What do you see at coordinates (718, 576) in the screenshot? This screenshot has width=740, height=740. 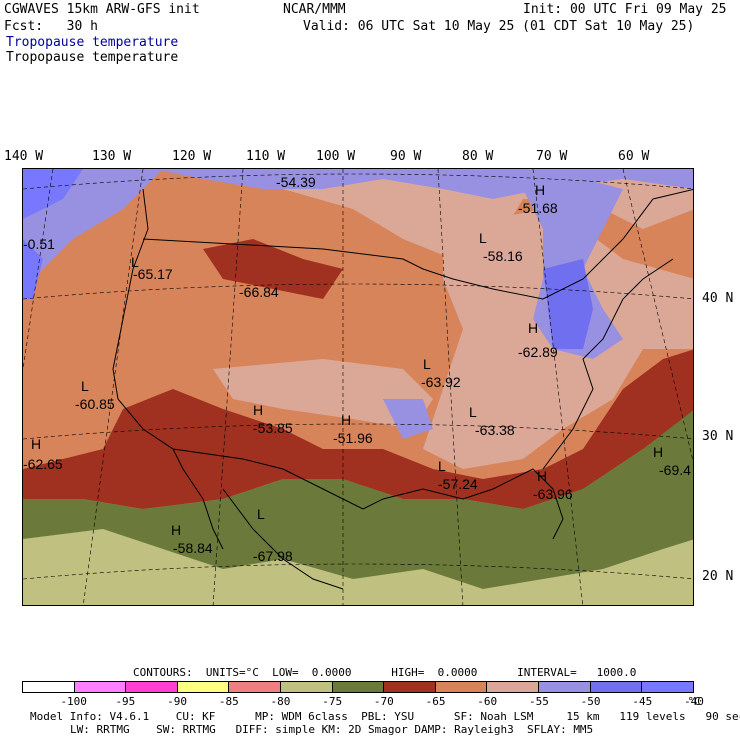 I see `lat-label: 20 N` at bounding box center [718, 576].